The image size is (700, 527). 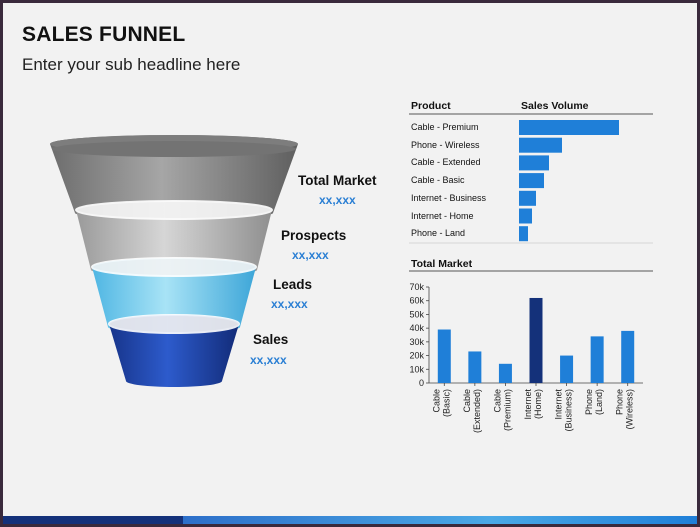 I want to click on stage-label-prospects: Prospects, so click(x=314, y=235).